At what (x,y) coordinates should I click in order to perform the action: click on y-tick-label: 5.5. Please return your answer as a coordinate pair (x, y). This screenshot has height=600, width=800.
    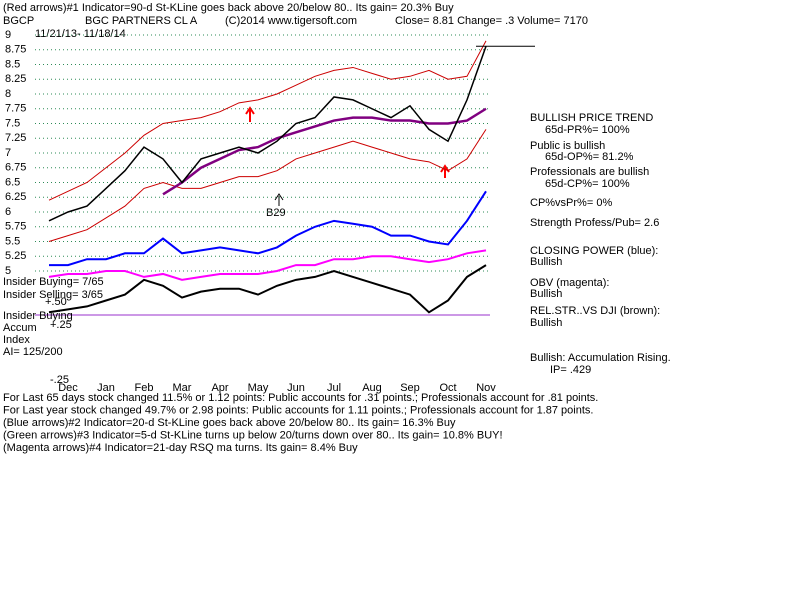
    Looking at the image, I should click on (12, 241).